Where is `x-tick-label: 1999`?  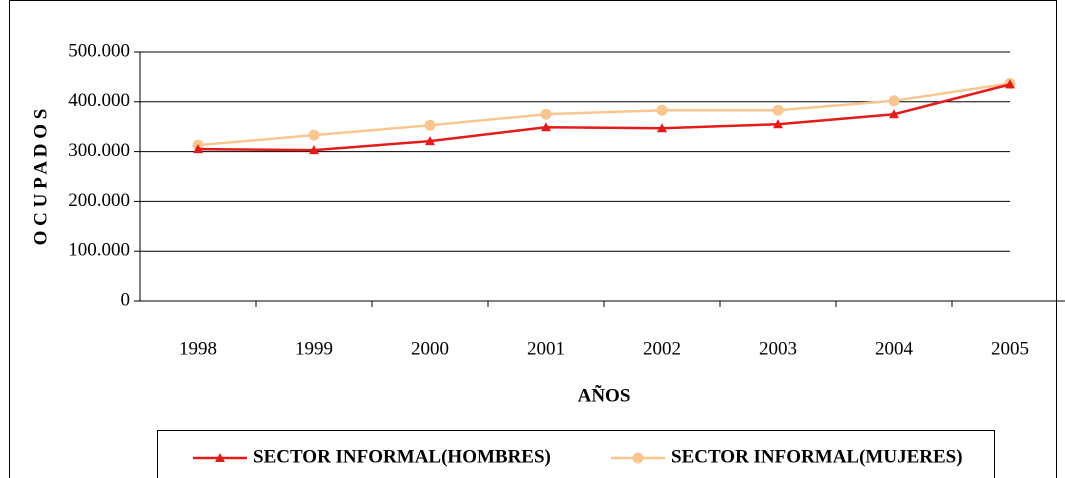 x-tick-label: 1999 is located at coordinates (314, 348).